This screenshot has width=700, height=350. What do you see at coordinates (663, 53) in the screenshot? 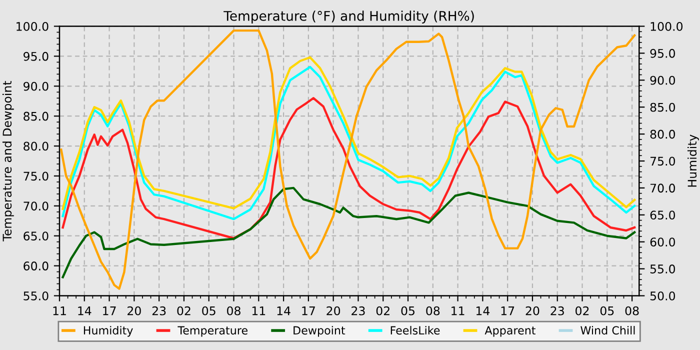
I see `y2-tick-label: 95.0` at bounding box center [663, 53].